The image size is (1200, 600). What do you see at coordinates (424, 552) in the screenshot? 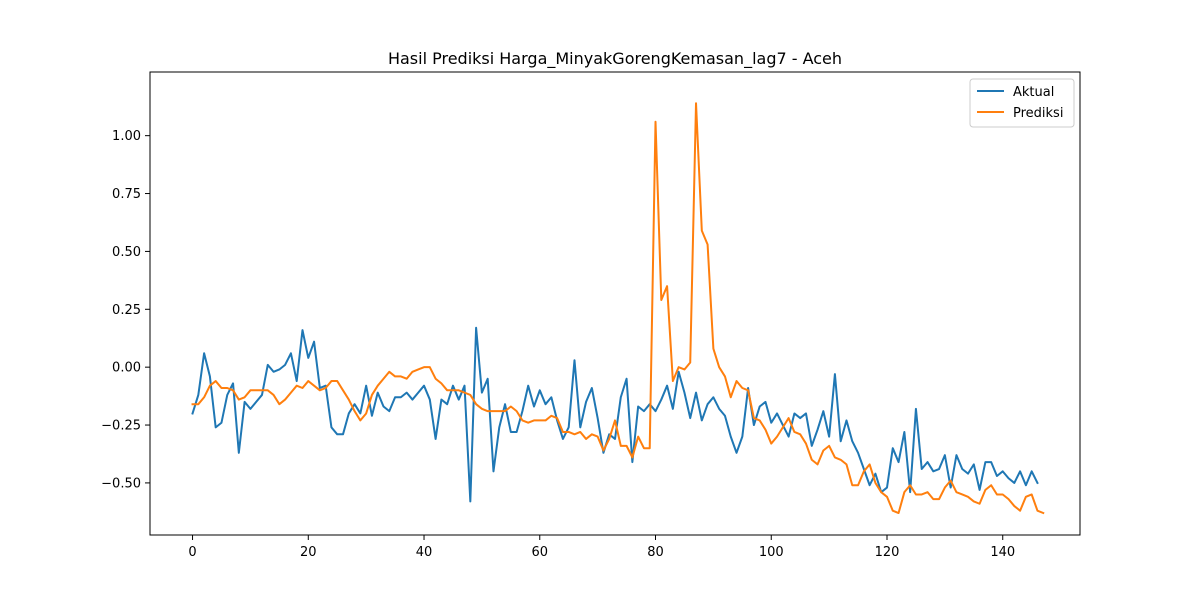
I see `x-tick-label: 40` at bounding box center [424, 552].